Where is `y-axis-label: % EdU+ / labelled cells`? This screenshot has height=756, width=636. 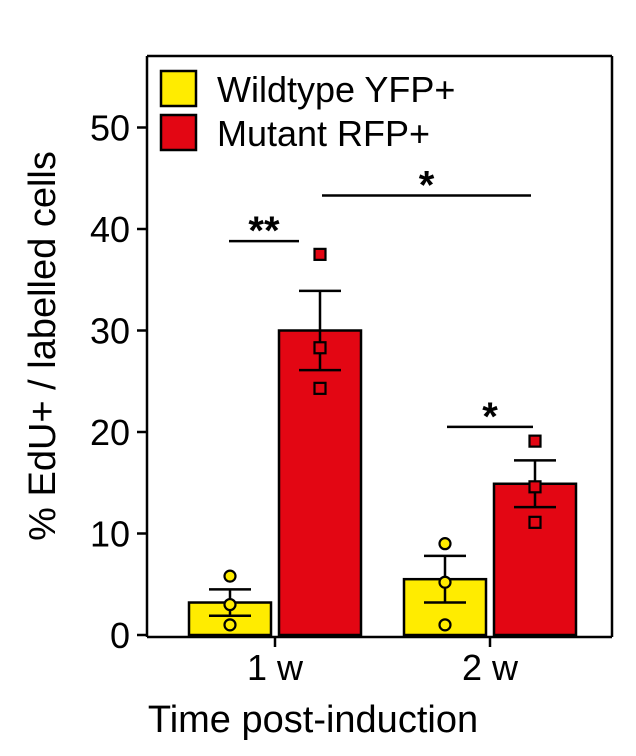 y-axis-label: % EdU+ / labelled cells is located at coordinates (43, 346).